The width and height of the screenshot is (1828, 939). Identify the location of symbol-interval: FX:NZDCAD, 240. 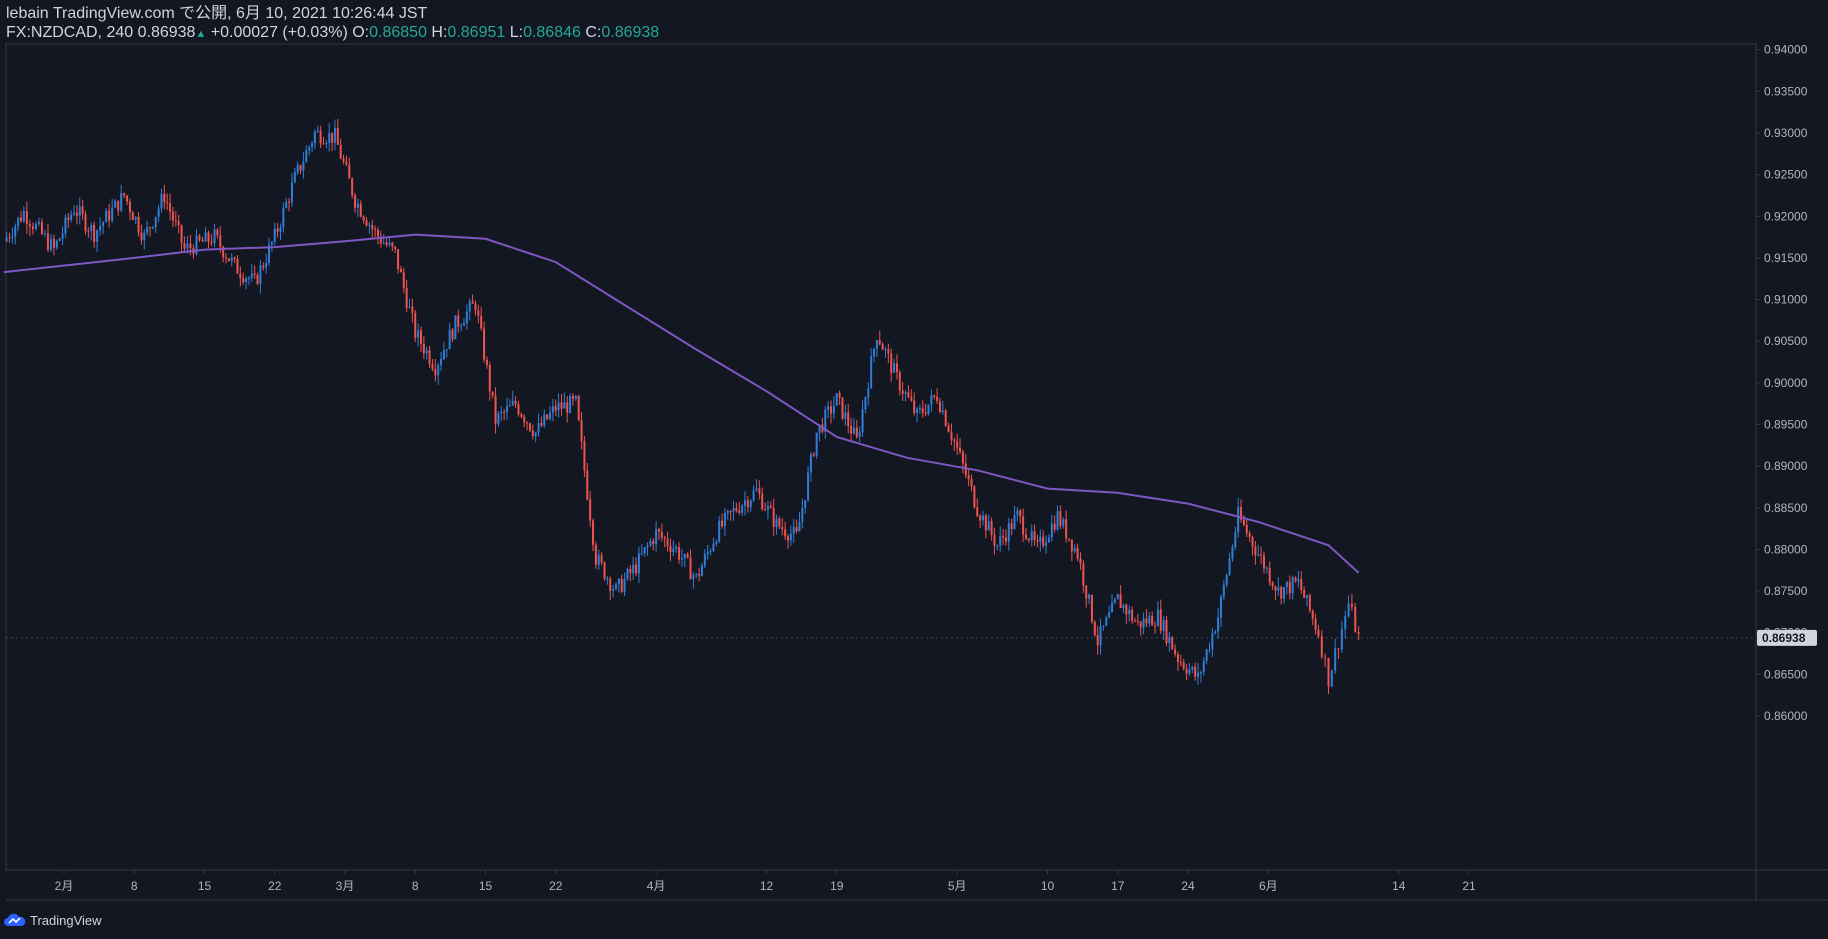
(70, 32).